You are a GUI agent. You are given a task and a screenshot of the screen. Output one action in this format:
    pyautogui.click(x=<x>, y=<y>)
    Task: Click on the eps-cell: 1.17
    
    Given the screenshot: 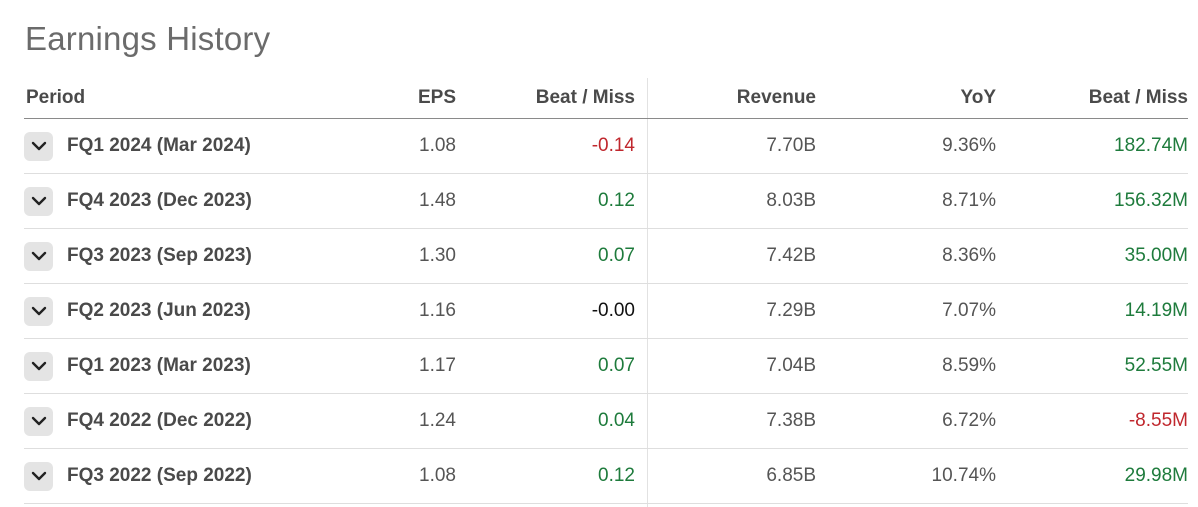 What is the action you would take?
    pyautogui.click(x=437, y=365)
    